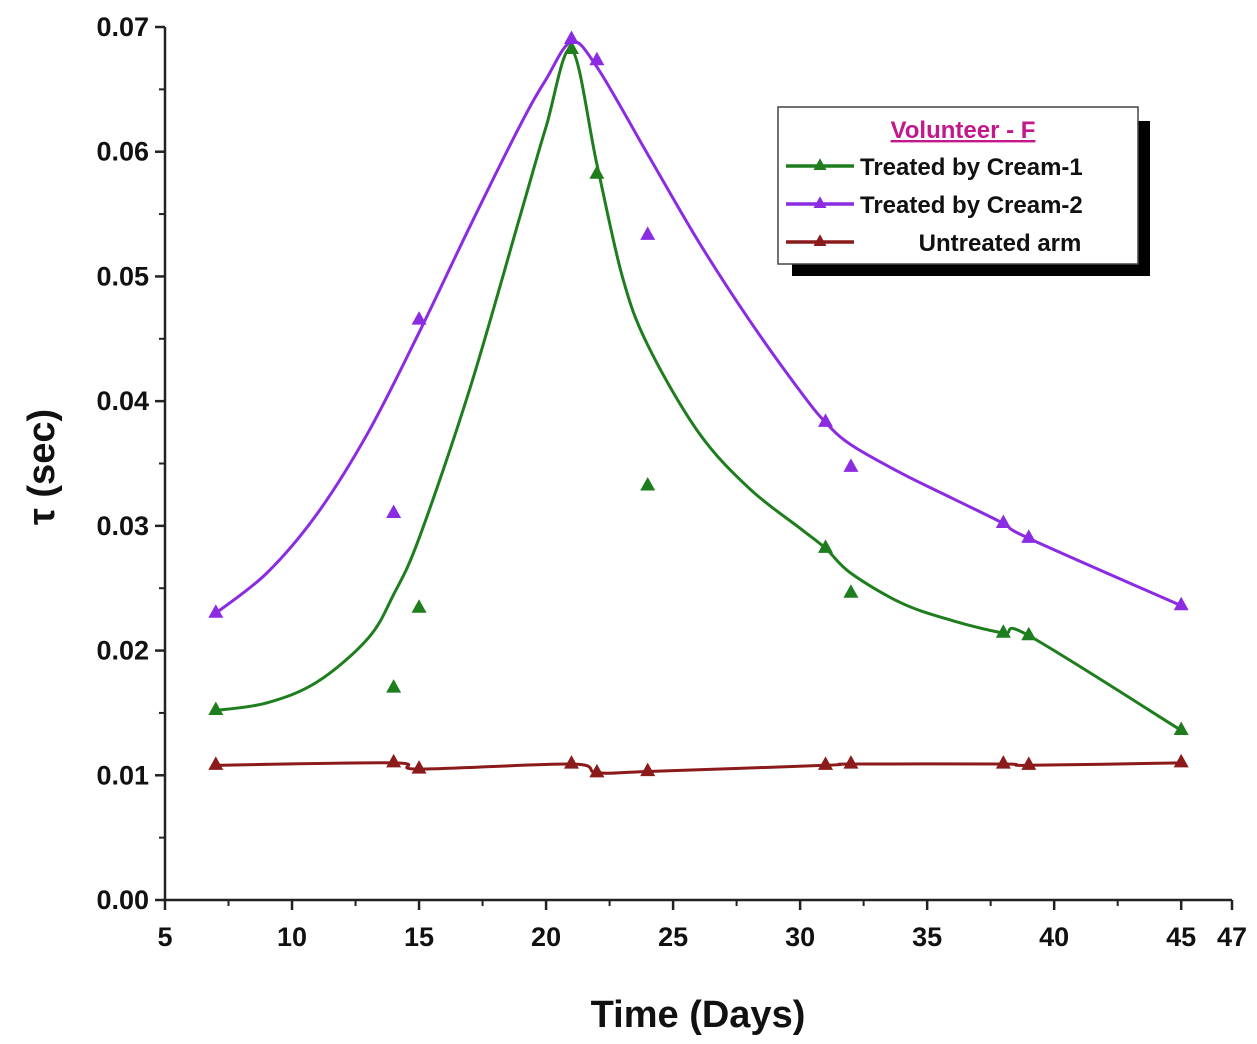 The width and height of the screenshot is (1257, 1044). I want to click on y-tick-label: 0.01, so click(122, 775).